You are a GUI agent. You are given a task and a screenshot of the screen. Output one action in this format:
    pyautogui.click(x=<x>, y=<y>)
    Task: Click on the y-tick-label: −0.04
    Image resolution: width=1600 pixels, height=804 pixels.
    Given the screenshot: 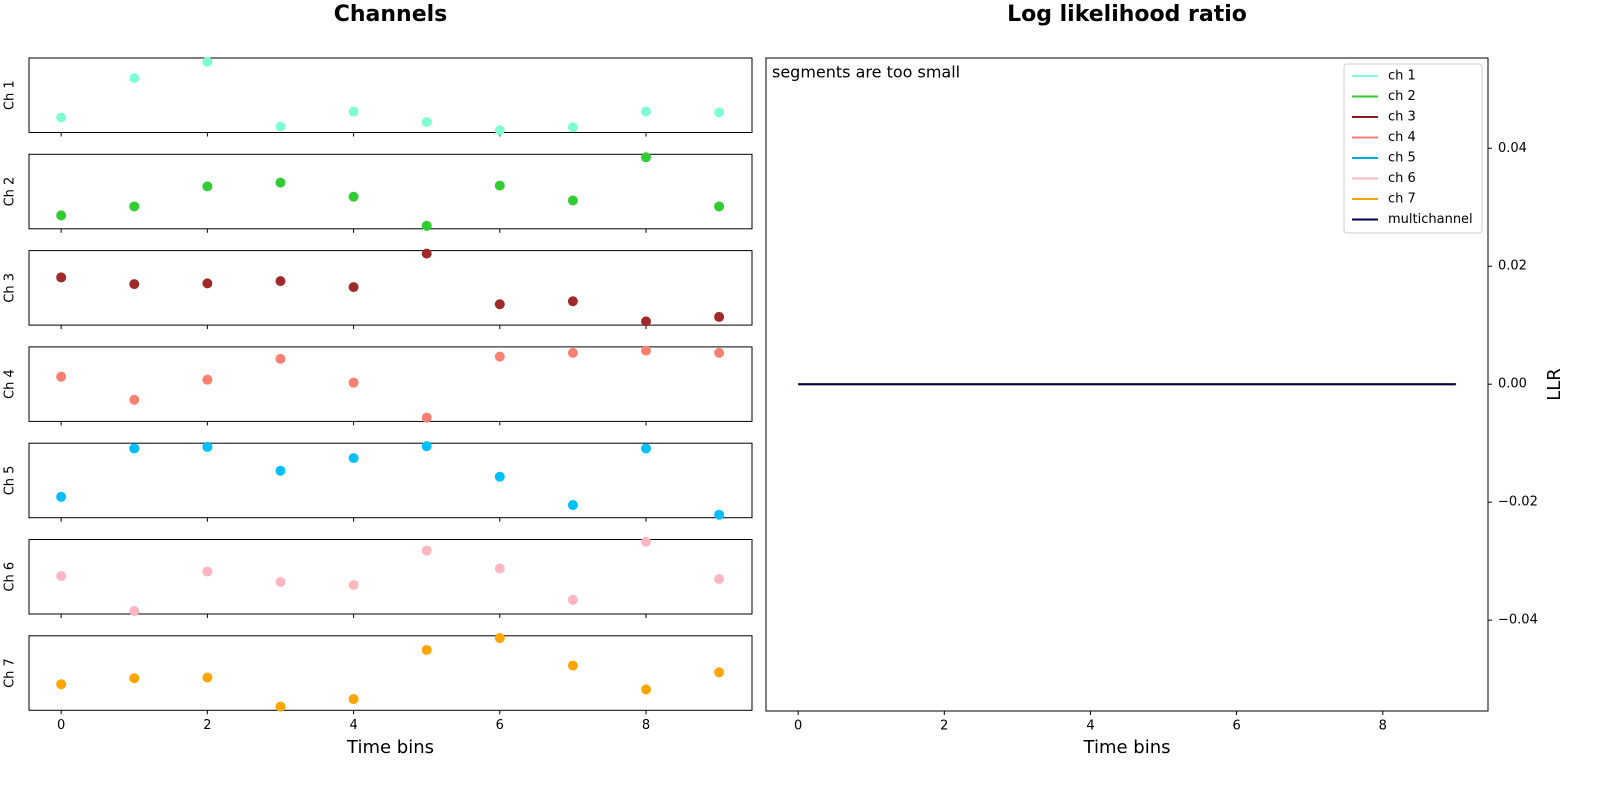 What is the action you would take?
    pyautogui.click(x=1518, y=620)
    